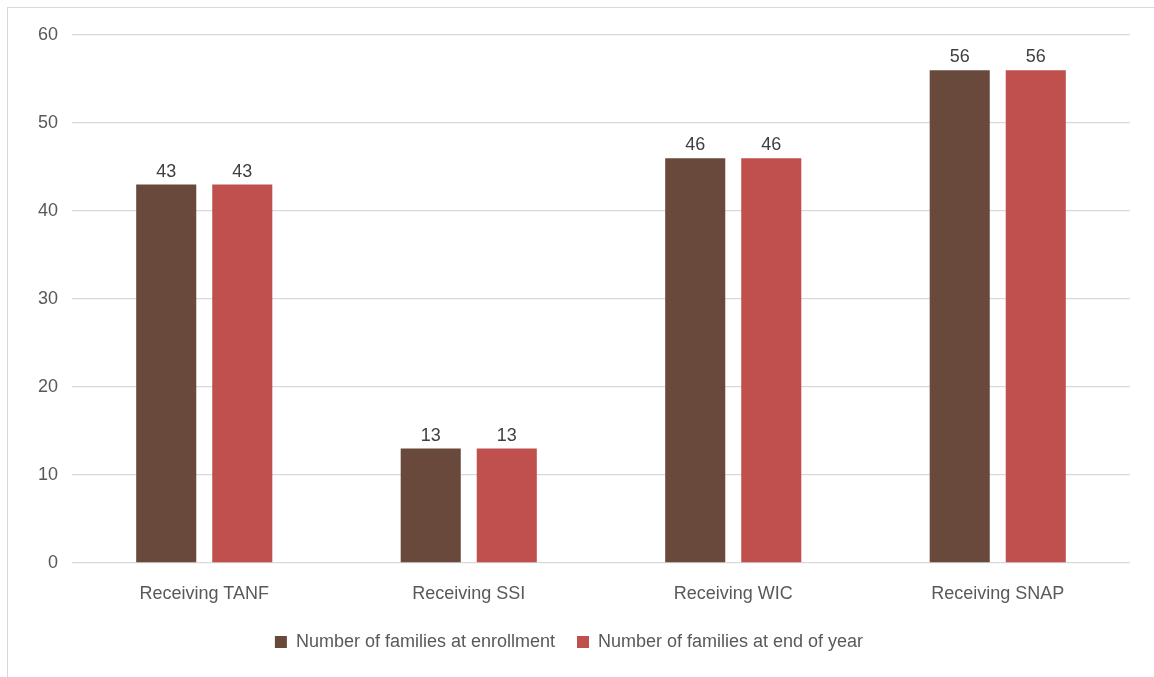  Describe the element at coordinates (998, 592) in the screenshot. I see `x-tick-label: Receiving SNAP` at that location.